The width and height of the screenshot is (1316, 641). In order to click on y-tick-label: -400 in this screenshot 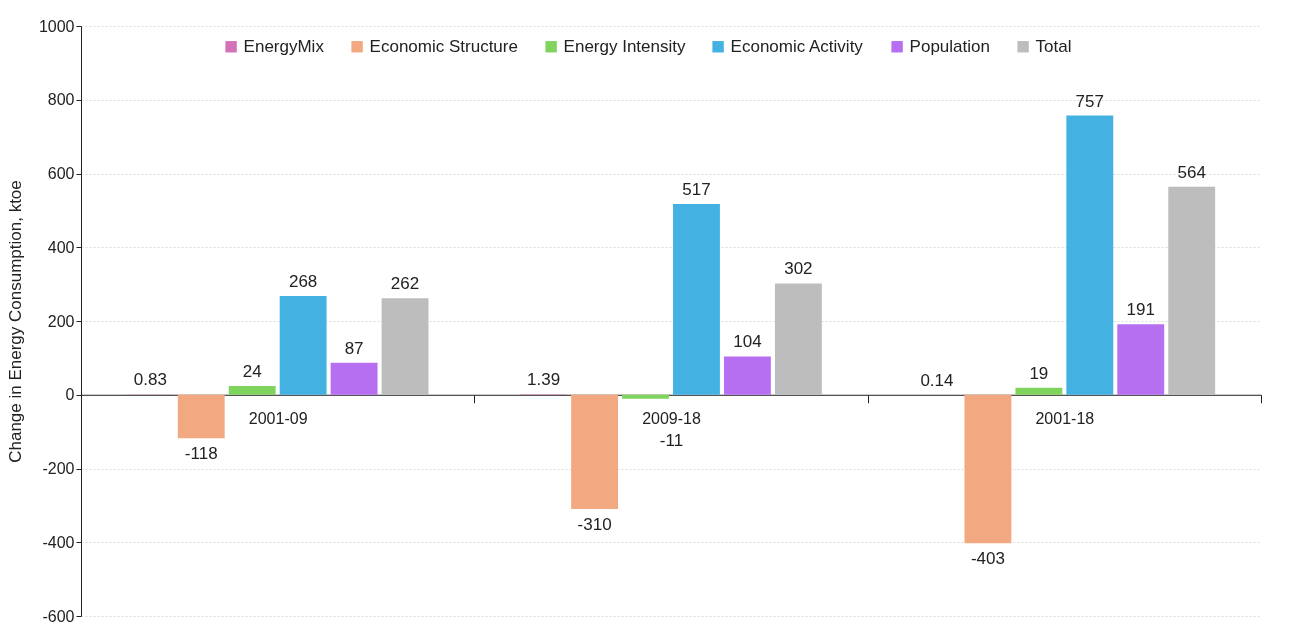, I will do `click(58, 542)`.